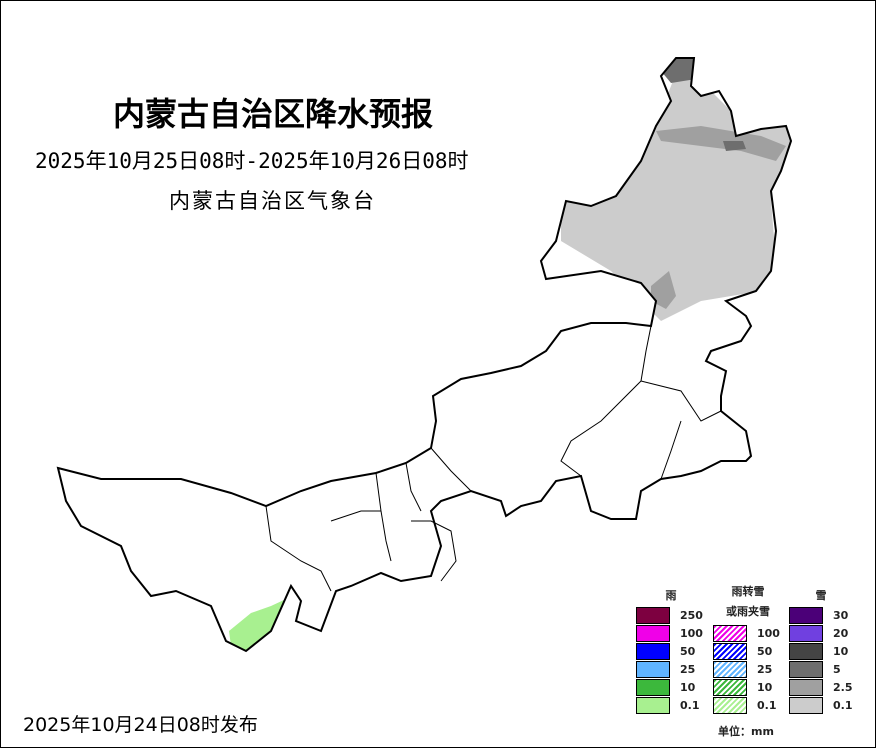 The width and height of the screenshot is (876, 748). What do you see at coordinates (140, 725) in the screenshot?
I see `issue-time: 2025年10月24日08时发布` at bounding box center [140, 725].